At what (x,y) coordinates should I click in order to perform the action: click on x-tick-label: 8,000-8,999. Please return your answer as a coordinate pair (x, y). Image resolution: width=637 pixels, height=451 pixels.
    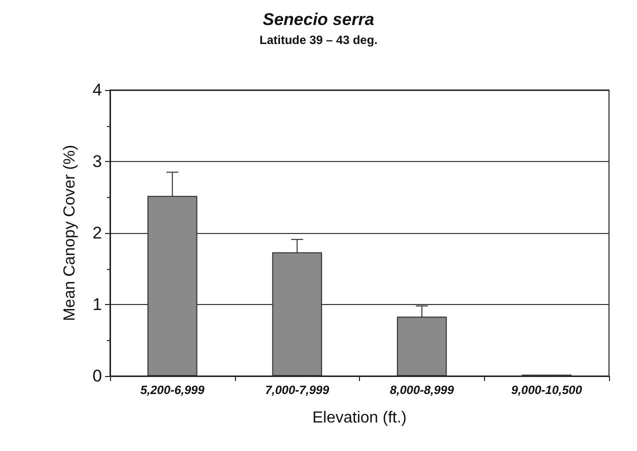
    Looking at the image, I should click on (422, 390).